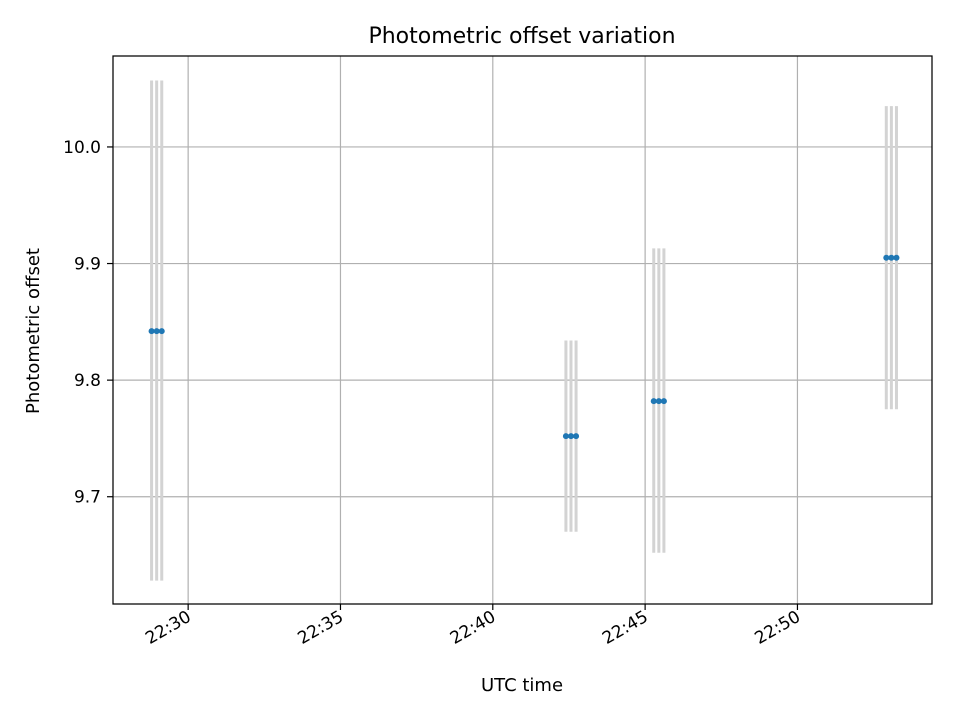  Describe the element at coordinates (522, 685) in the screenshot. I see `x-axis-label: UTC time` at that location.